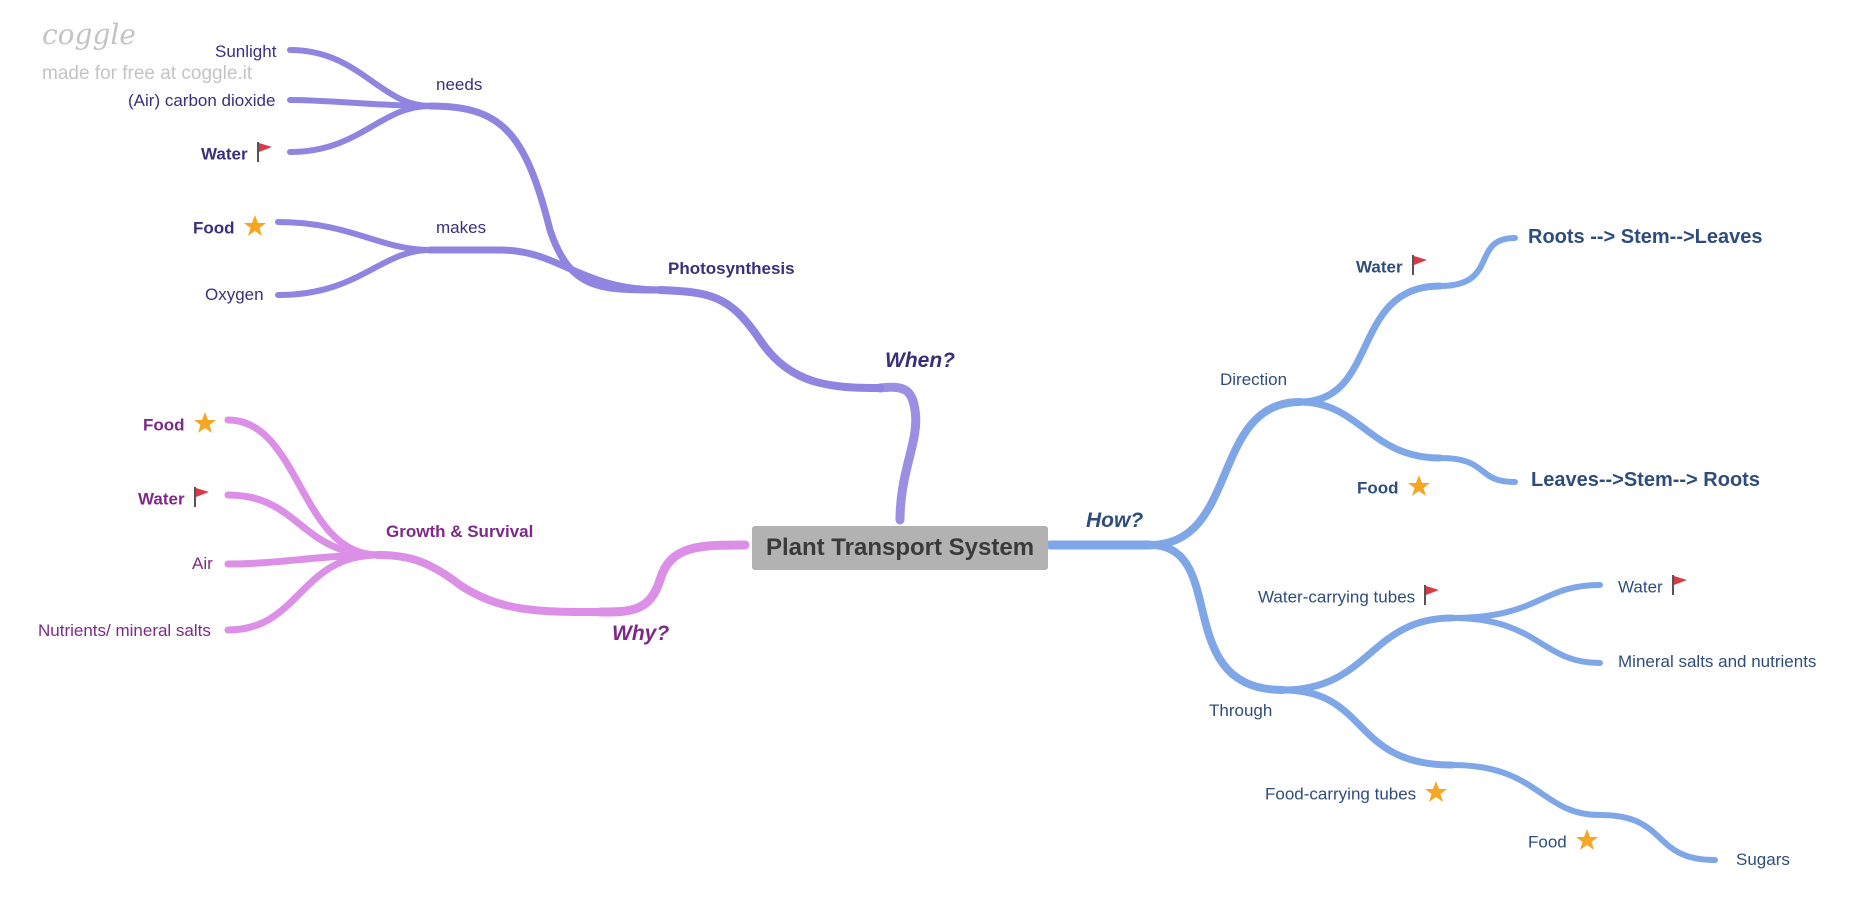 This screenshot has width=1850, height=913. What do you see at coordinates (147, 73) in the screenshot?
I see `watermark-text: made for free at coggle.it` at bounding box center [147, 73].